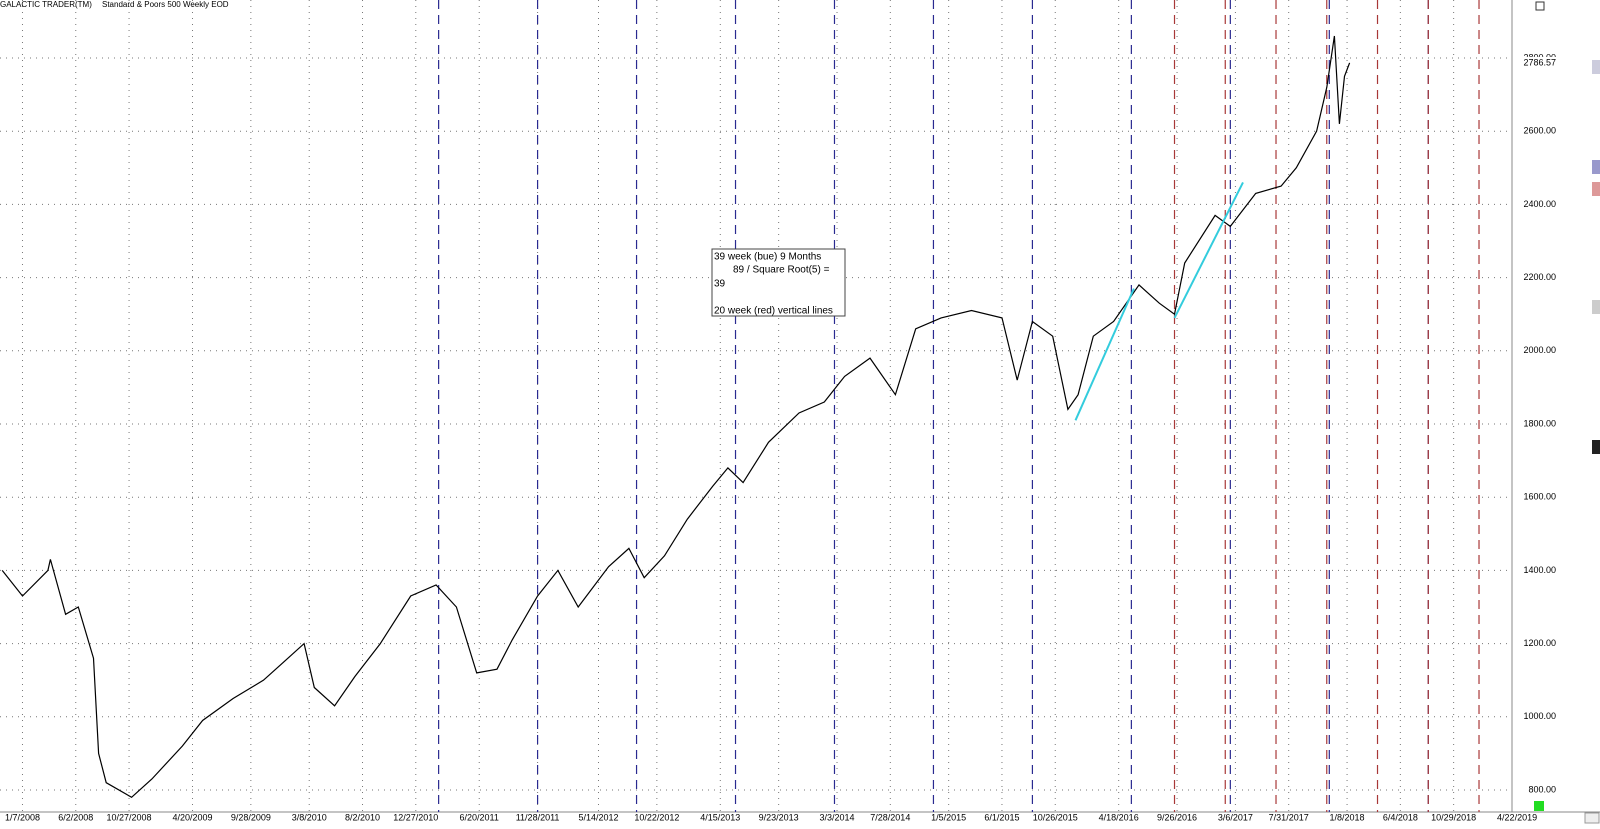 The width and height of the screenshot is (1600, 829). Describe the element at coordinates (890, 817) in the screenshot. I see `x-tick-label: 7/28/2014` at that location.